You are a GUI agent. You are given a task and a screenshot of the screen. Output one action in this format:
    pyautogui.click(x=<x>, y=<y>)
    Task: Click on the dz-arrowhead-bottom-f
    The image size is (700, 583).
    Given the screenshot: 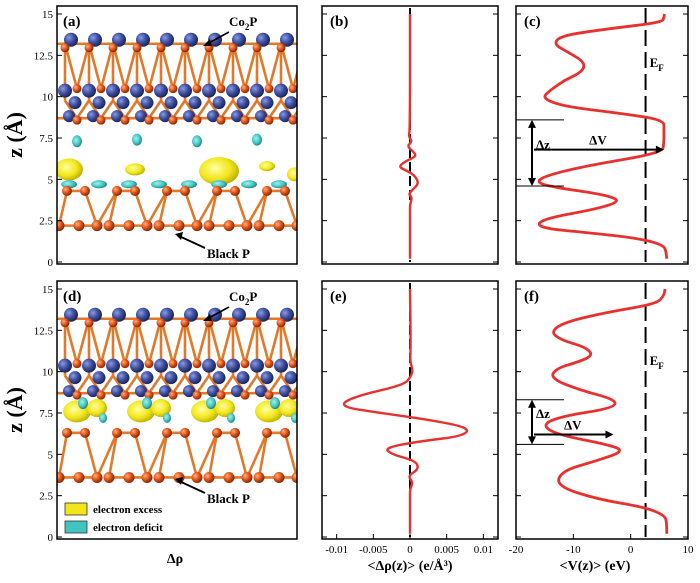 What is the action you would take?
    pyautogui.click(x=532, y=440)
    